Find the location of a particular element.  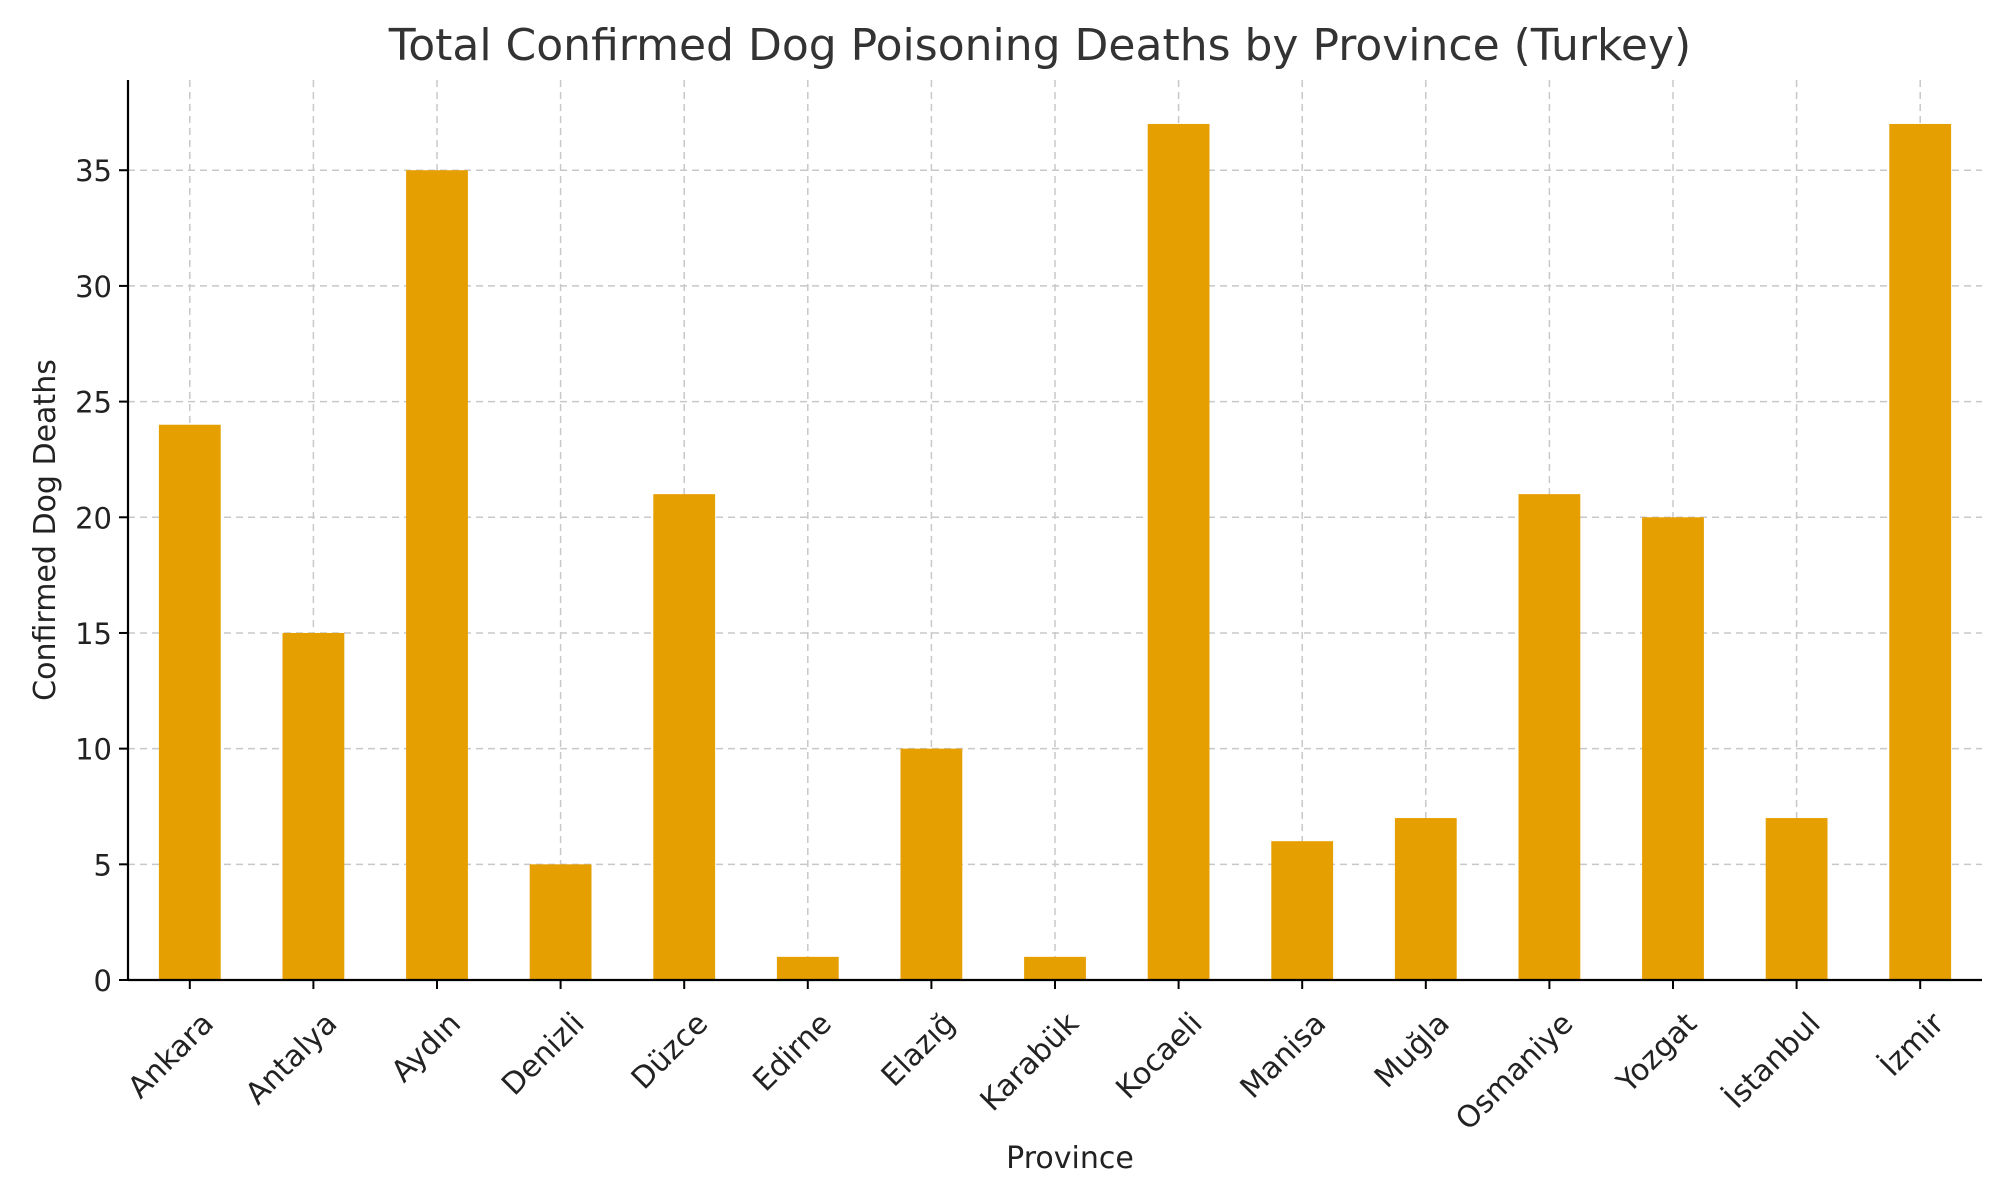

bar-manisa is located at coordinates (1302, 910).